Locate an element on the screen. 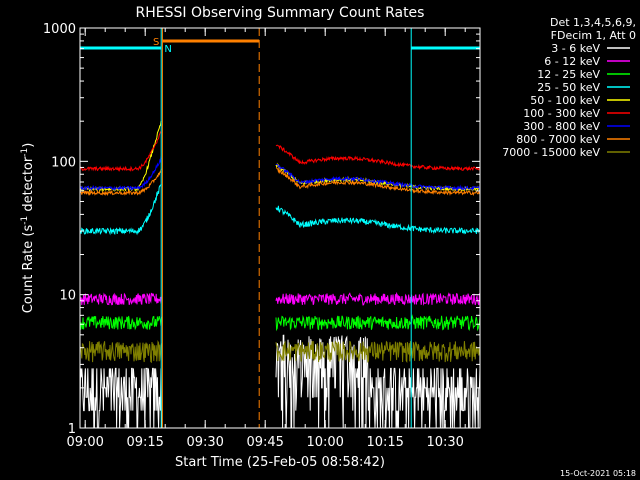 Image resolution: width=640 pixels, height=480 pixels. legend-label-7: 800 - 7000 keV is located at coordinates (558, 139).